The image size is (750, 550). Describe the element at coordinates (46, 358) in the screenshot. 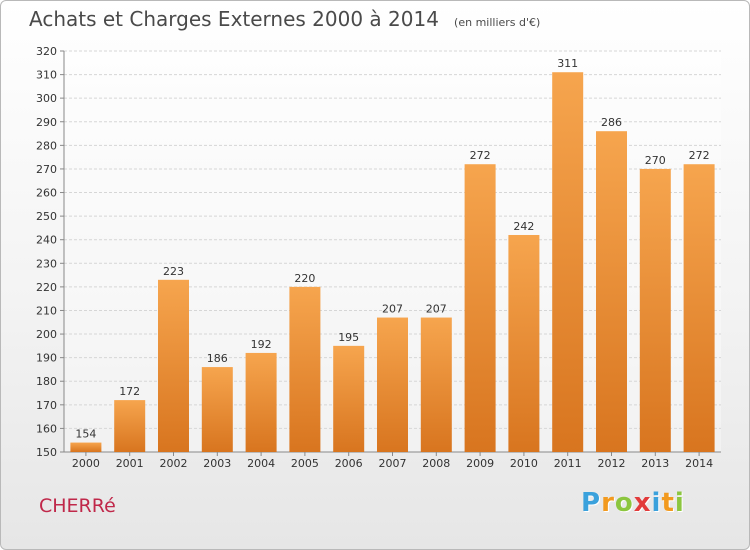

I see `y-tick-label: 190` at that location.